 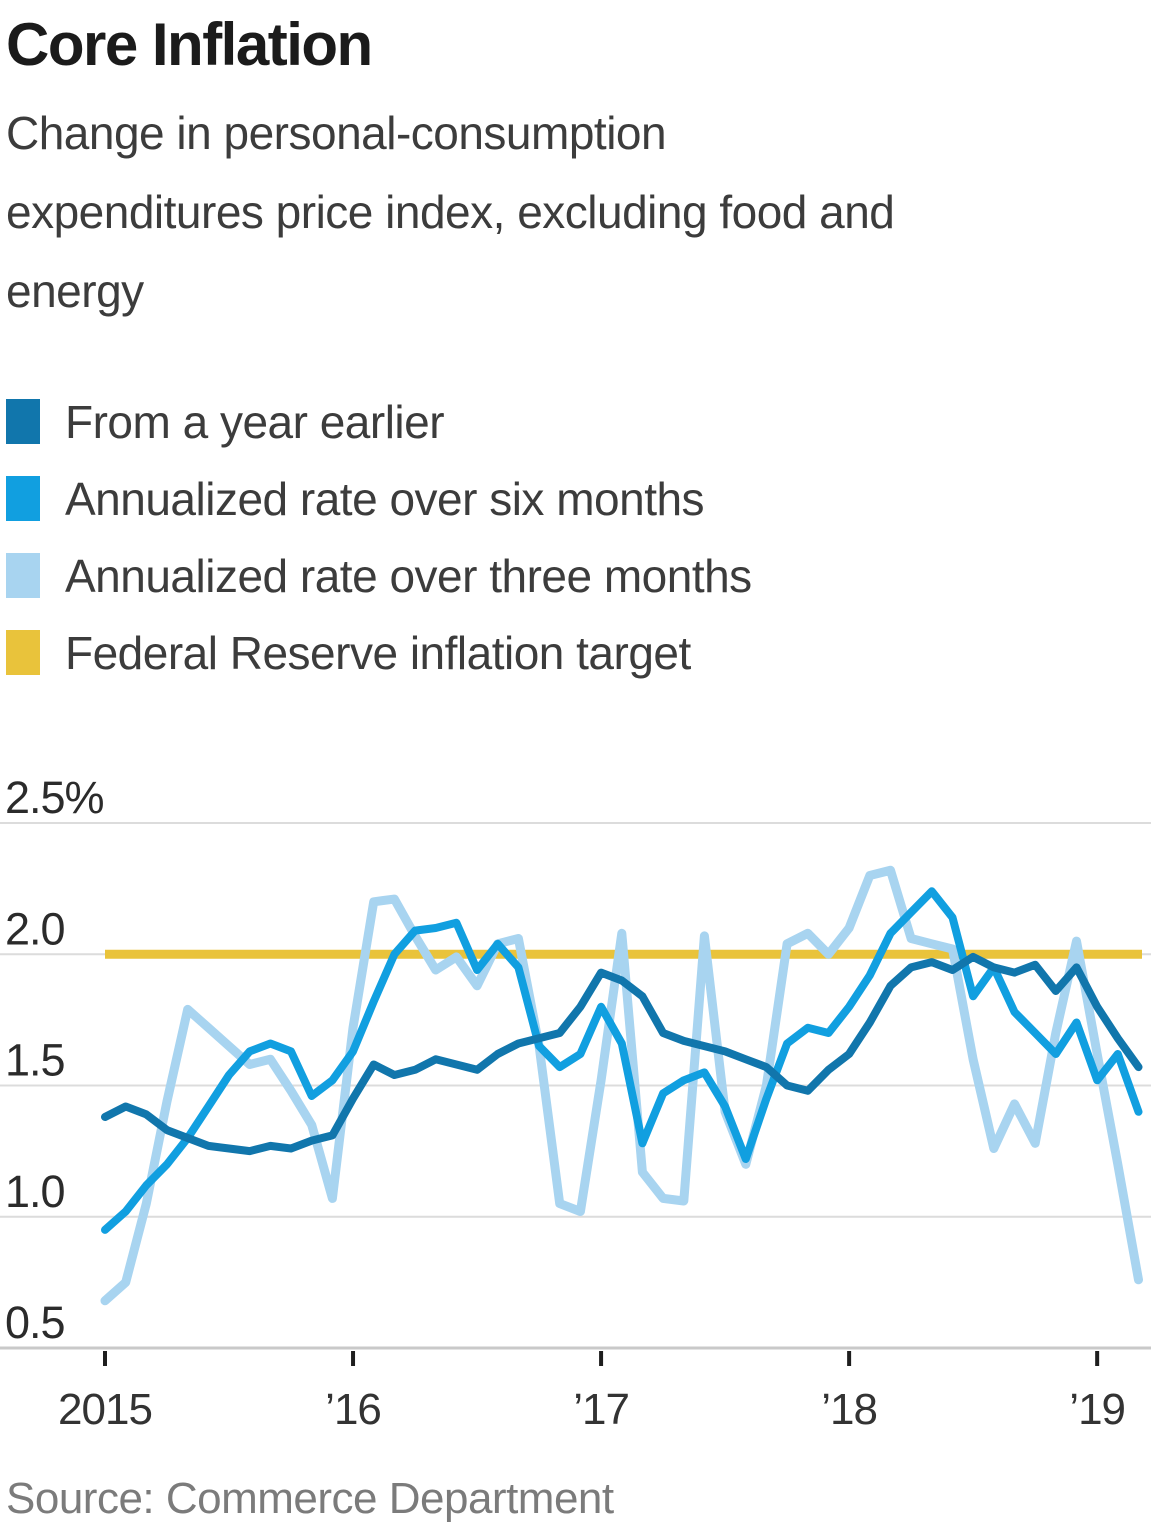 What do you see at coordinates (23, 652) in the screenshot?
I see `legend-swatch-yellow` at bounding box center [23, 652].